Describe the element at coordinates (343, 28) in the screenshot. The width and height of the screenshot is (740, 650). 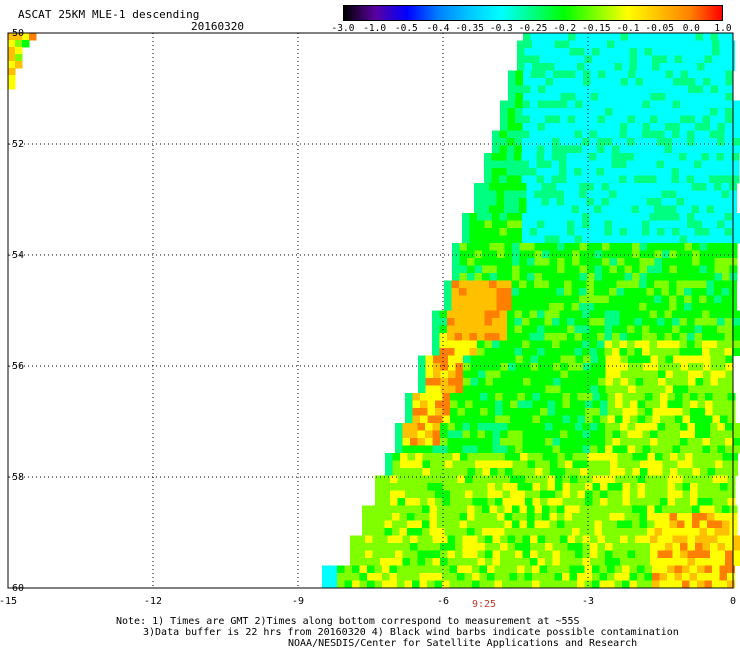
I see `colorbar-label: -3.0` at that location.